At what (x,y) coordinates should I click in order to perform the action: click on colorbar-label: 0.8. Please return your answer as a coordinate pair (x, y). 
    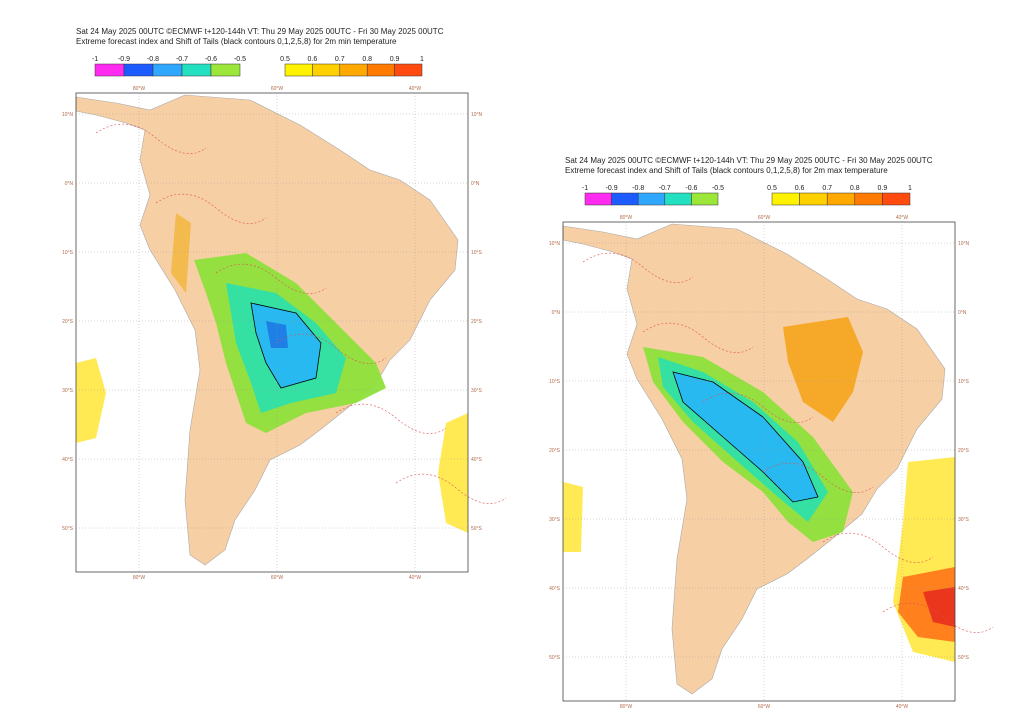
    Looking at the image, I should click on (367, 59).